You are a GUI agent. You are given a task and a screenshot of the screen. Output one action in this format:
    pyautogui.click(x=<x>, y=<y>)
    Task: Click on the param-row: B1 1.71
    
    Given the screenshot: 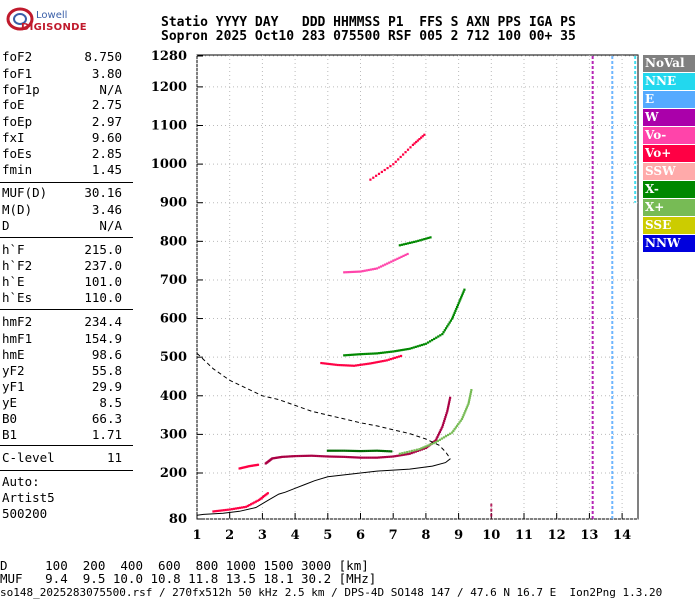 What is the action you would take?
    pyautogui.click(x=62, y=434)
    